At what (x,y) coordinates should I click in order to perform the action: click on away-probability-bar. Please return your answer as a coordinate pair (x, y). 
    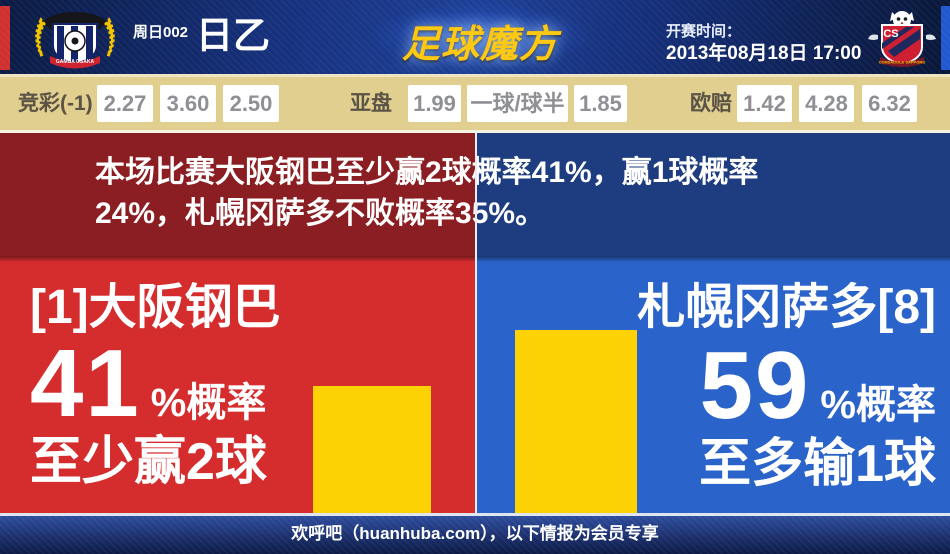
    Looking at the image, I should click on (576, 421).